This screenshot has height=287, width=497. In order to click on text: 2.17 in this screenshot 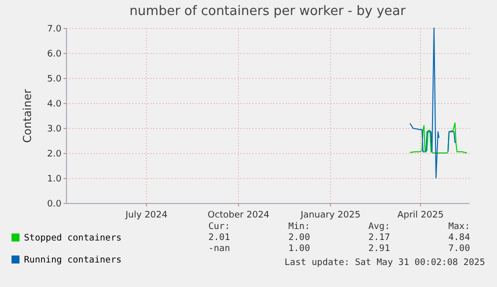, I will do `click(378, 238)`.